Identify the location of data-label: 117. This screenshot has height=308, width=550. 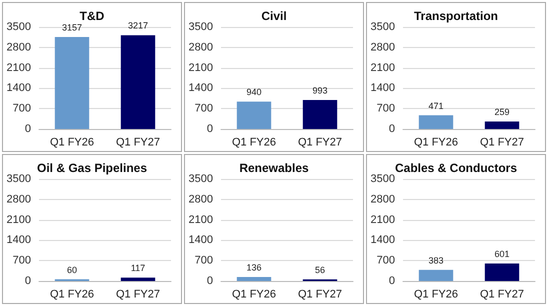
(138, 268).